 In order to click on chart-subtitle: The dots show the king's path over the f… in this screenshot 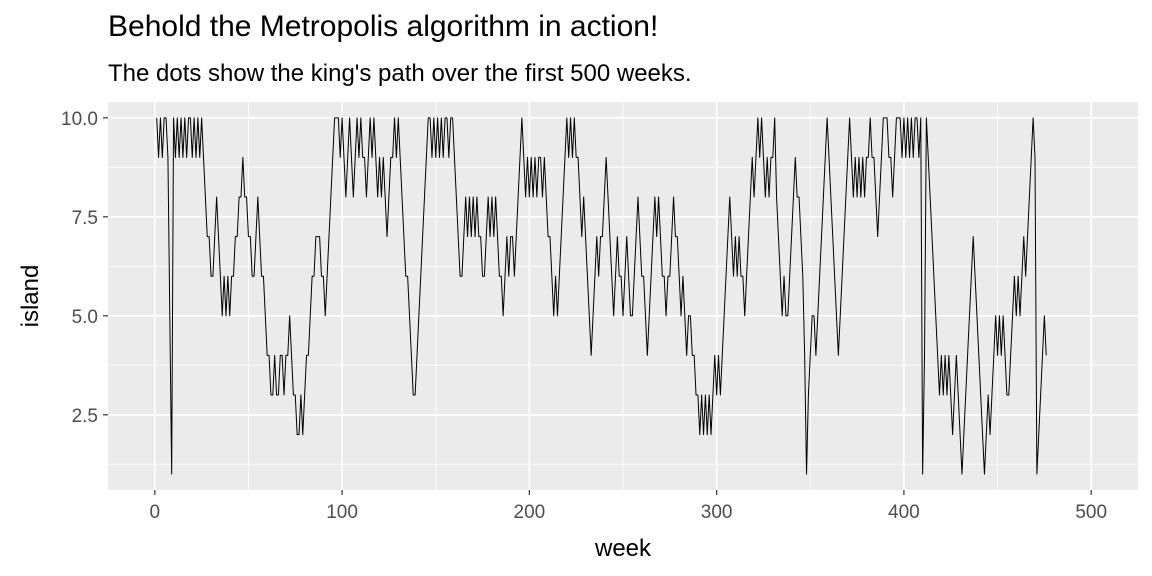, I will do `click(400, 73)`.